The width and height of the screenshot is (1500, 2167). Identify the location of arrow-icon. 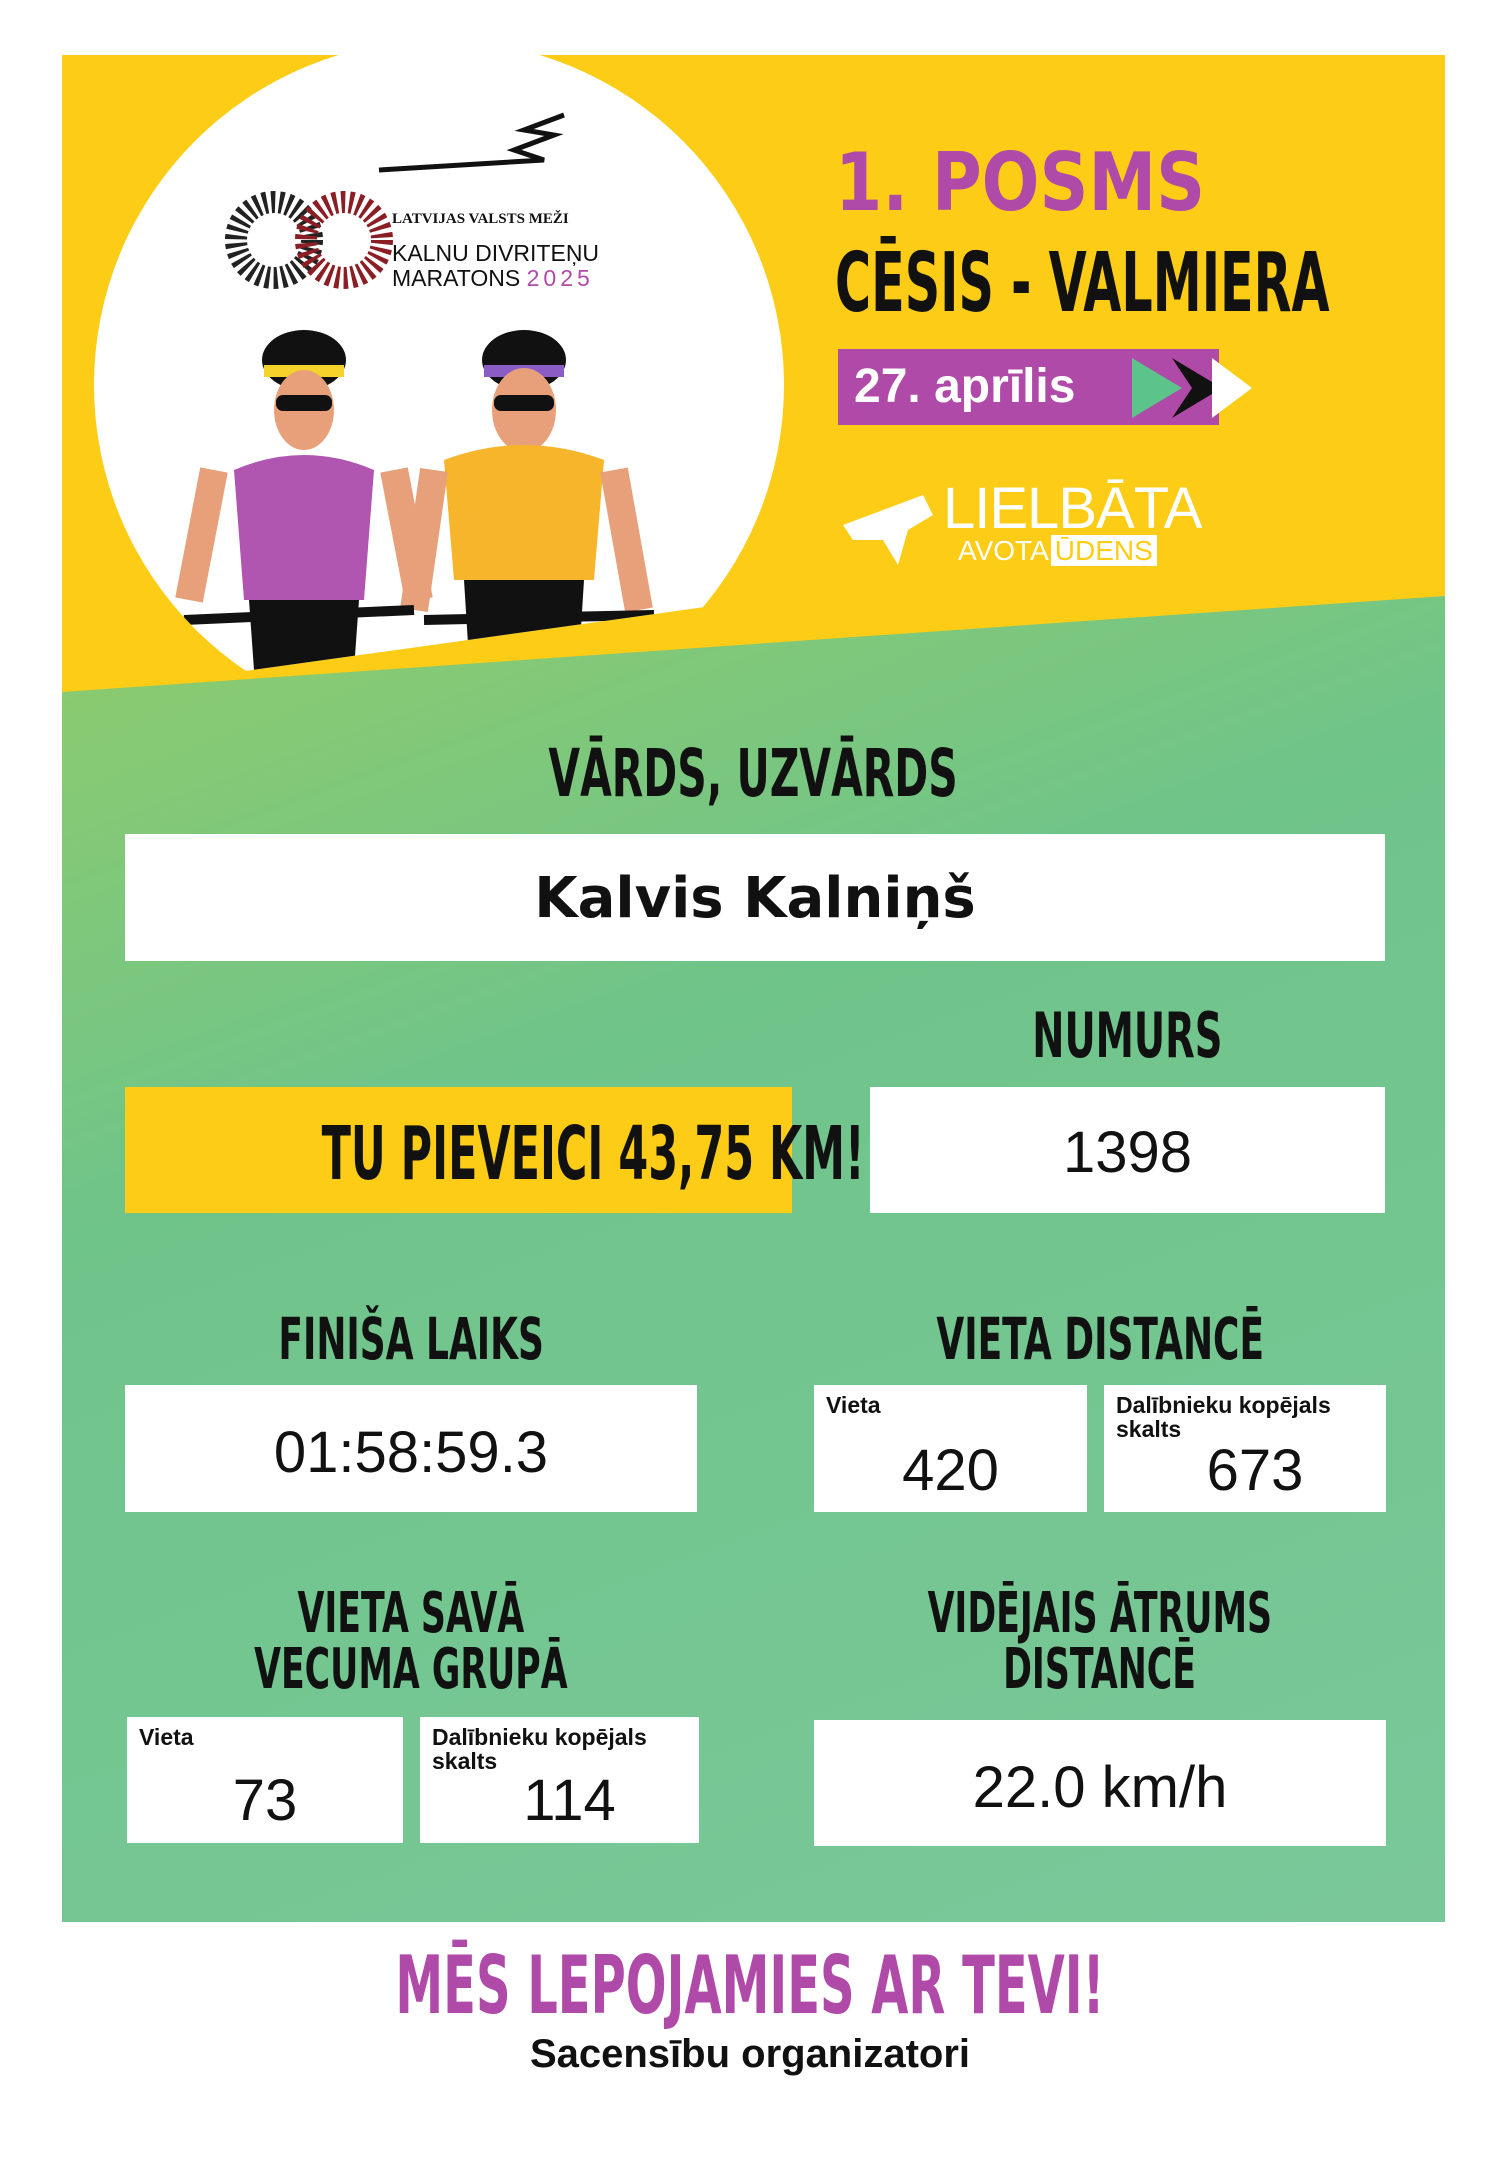
(1192, 388).